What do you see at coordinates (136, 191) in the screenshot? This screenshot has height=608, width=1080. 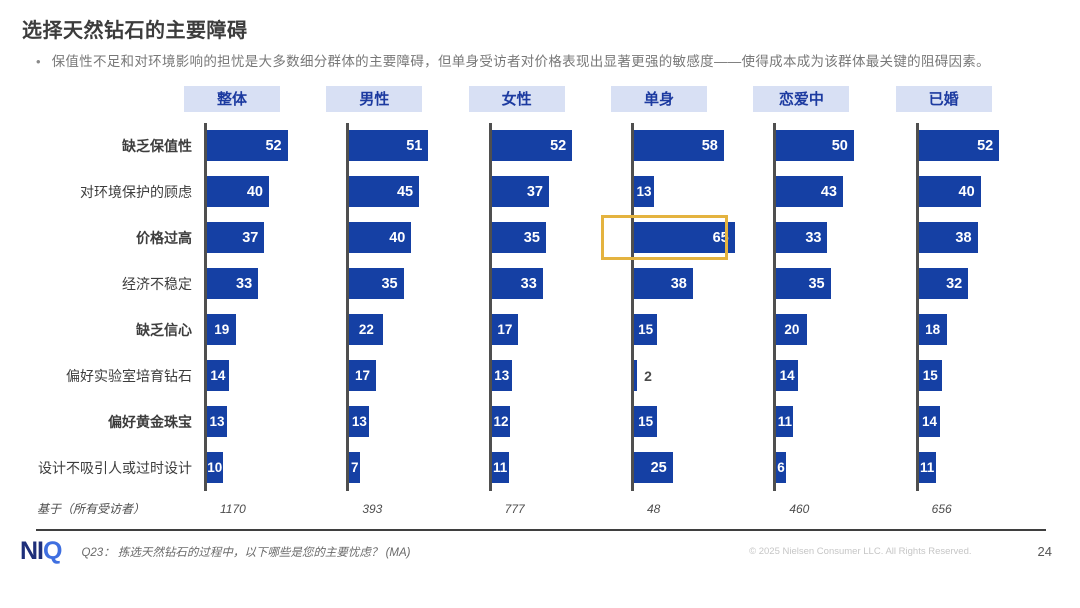 I see `row-label: 对环境保护的顾虑` at bounding box center [136, 191].